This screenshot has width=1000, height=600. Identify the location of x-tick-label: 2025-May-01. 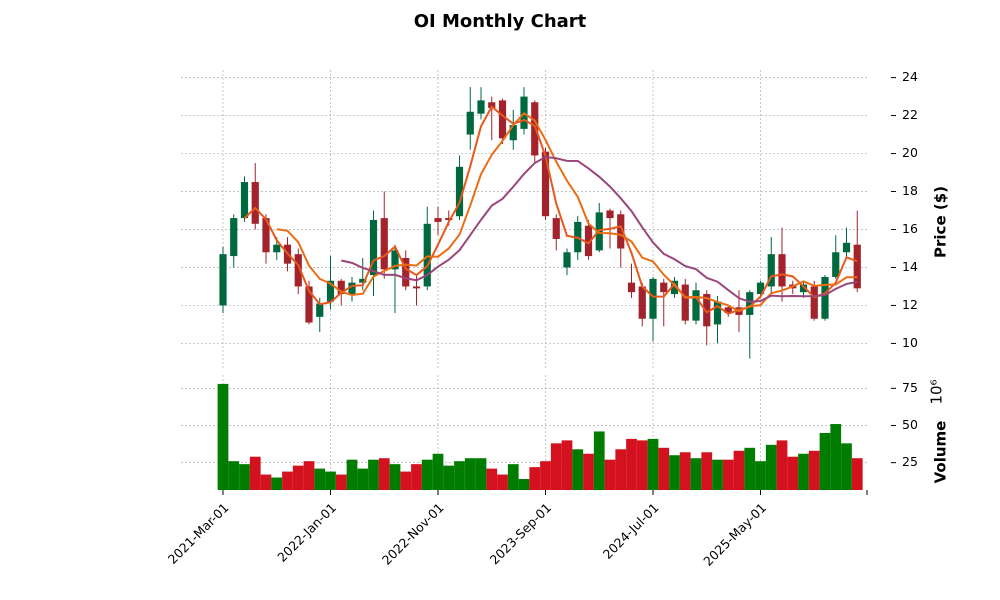
(734, 534).